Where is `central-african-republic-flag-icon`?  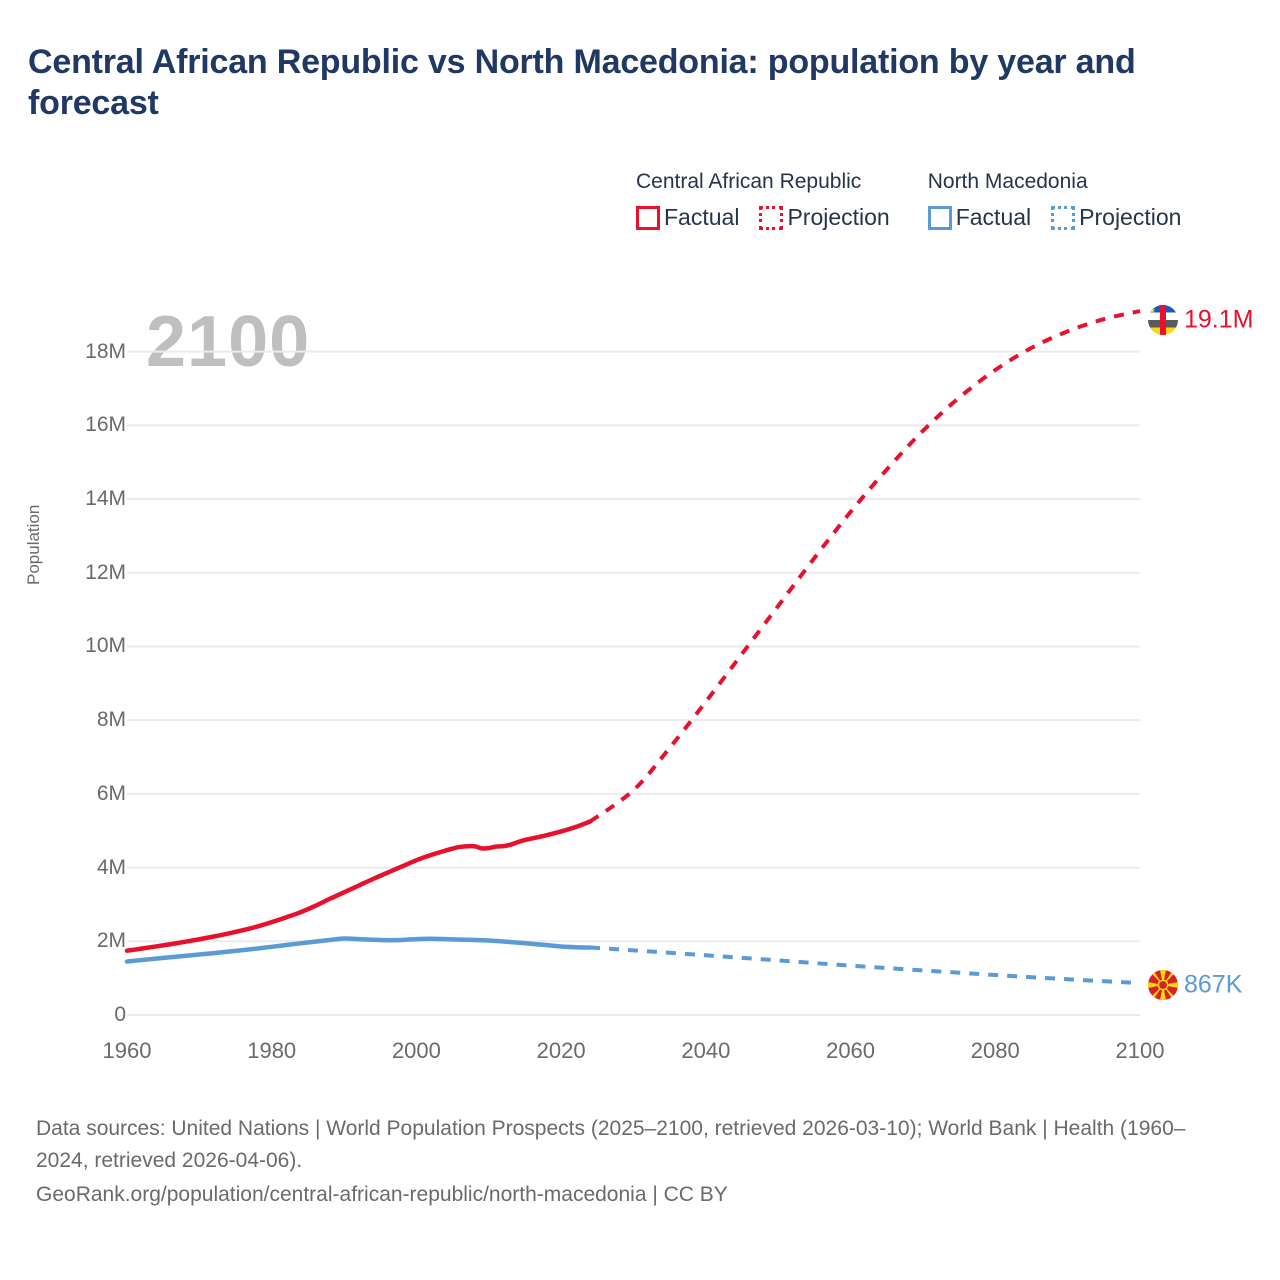 central-african-republic-flag-icon is located at coordinates (1163, 320).